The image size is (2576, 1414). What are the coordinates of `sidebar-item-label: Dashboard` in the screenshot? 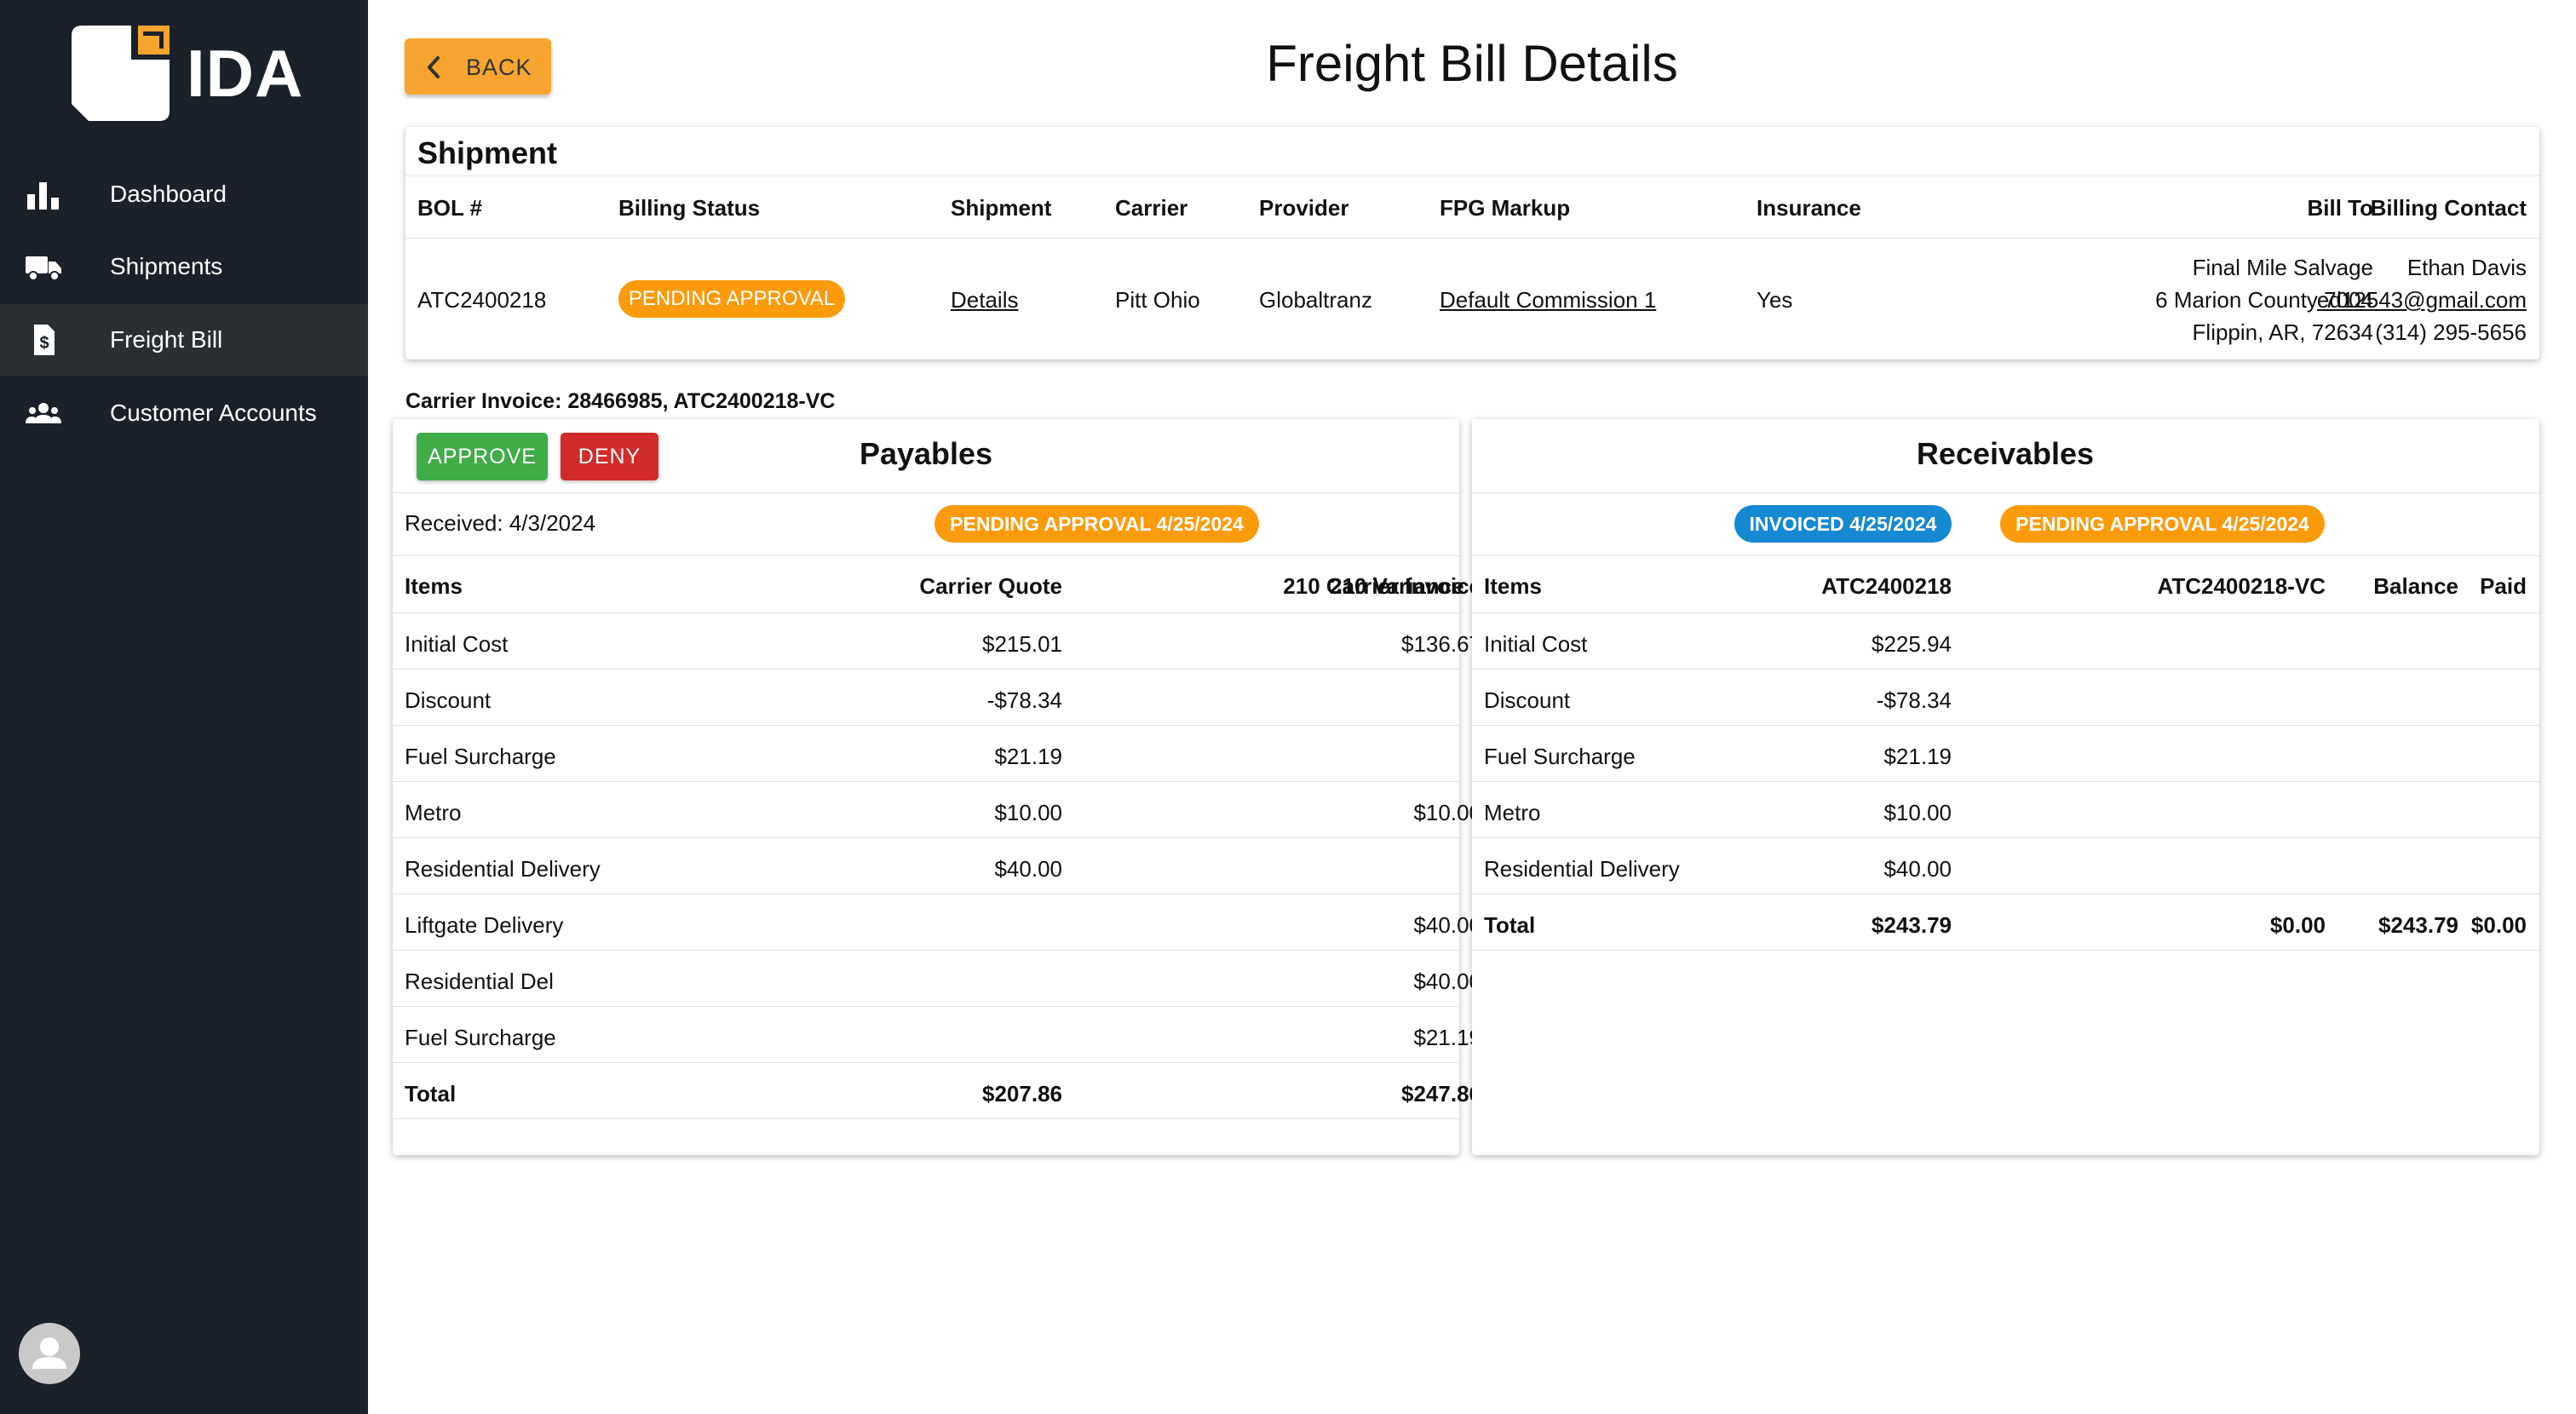 It's located at (168, 194).